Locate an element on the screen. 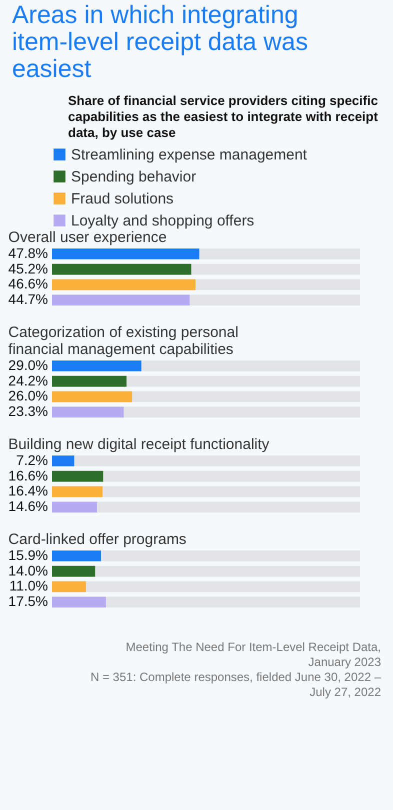 The image size is (393, 810). y-tick-label: Card-linked offer programs is located at coordinates (97, 539).